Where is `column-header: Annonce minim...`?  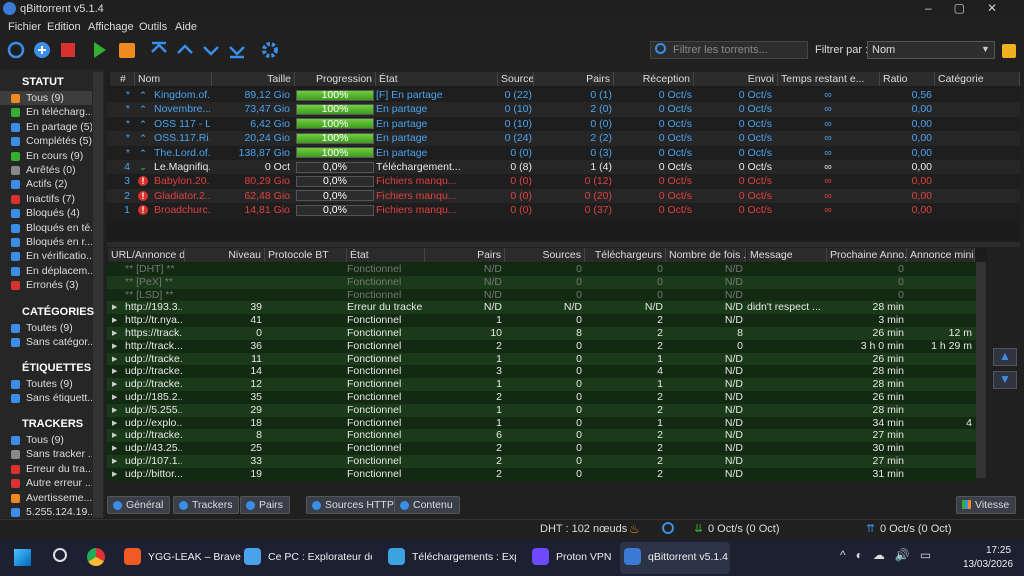
column-header: Annonce minim... is located at coordinates (941, 255).